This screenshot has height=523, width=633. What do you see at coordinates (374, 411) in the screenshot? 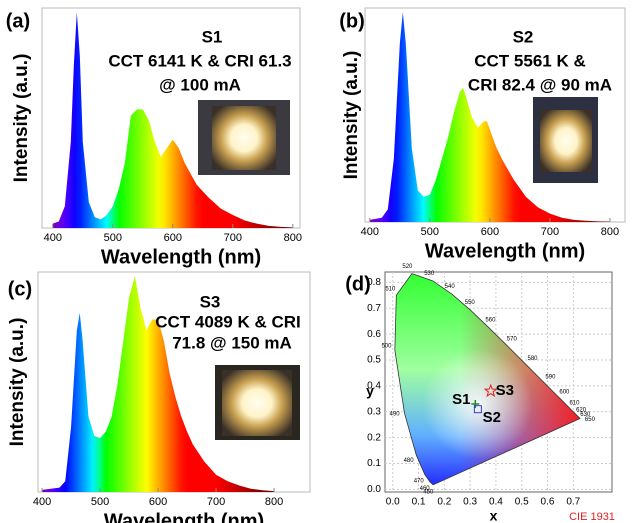
I see `y-tick-label: 0.3` at bounding box center [374, 411].